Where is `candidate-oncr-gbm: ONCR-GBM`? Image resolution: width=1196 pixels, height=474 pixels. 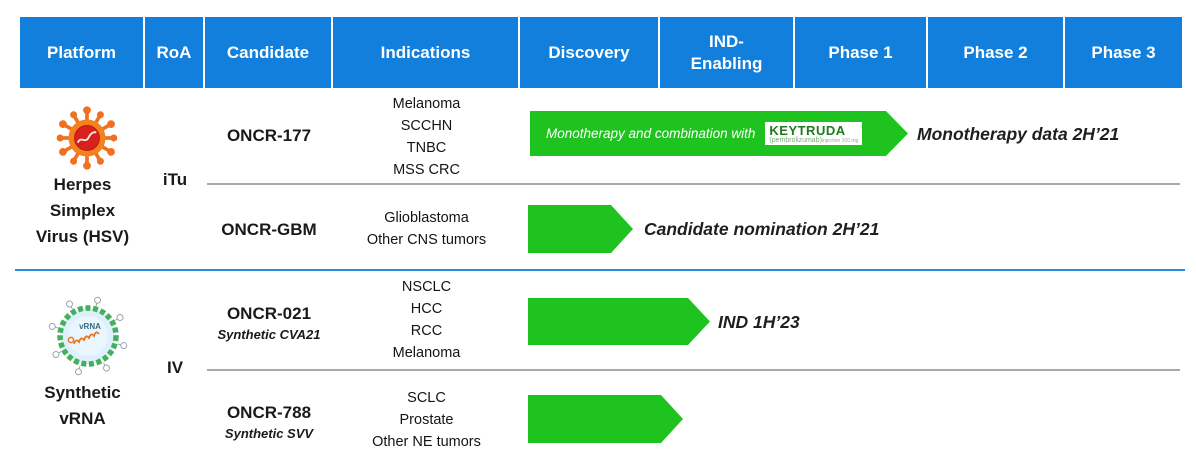 candidate-oncr-gbm: ONCR-GBM is located at coordinates (269, 229).